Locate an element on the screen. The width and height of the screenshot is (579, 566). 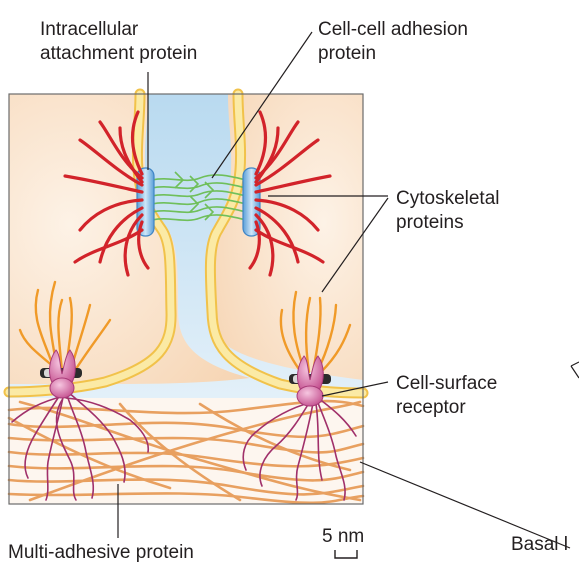
label-intracellular-line2: attachment protein is located at coordinates (118, 53).